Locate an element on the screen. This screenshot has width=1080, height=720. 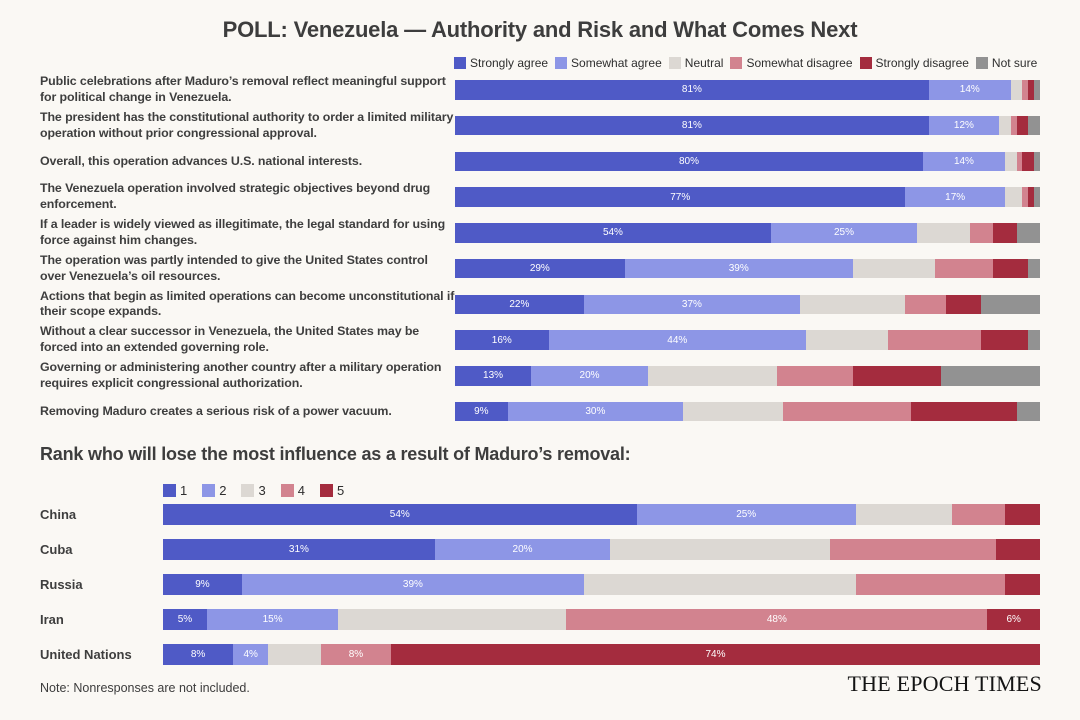
bar-segment-strongly-agree: 22% is located at coordinates (519, 304).